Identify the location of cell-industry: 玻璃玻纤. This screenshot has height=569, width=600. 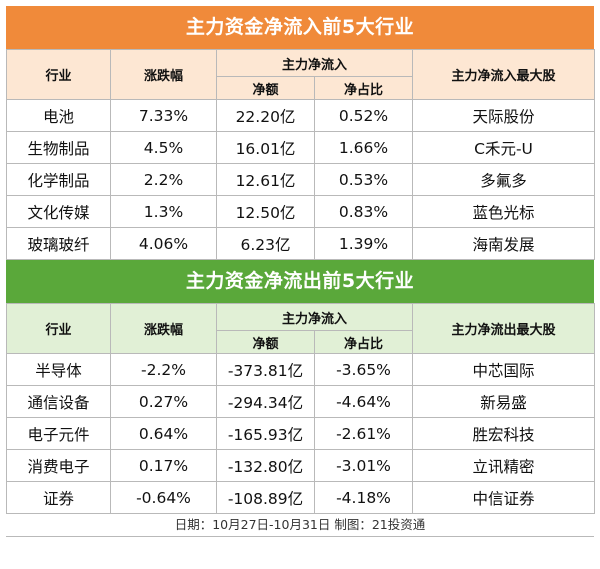
(58, 243).